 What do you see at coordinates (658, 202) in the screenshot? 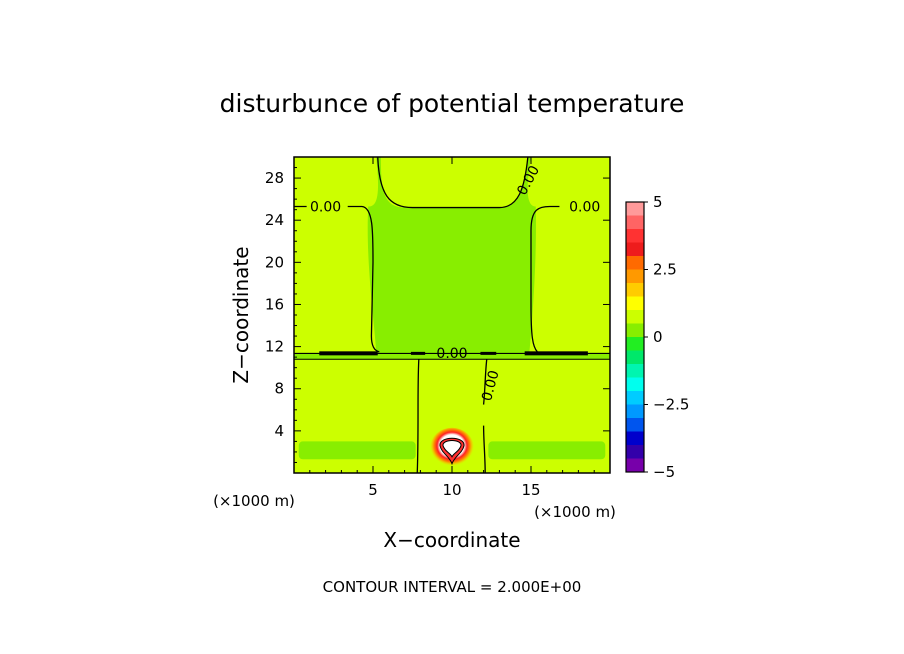
I see `colorbar-tick-label: 5` at bounding box center [658, 202].